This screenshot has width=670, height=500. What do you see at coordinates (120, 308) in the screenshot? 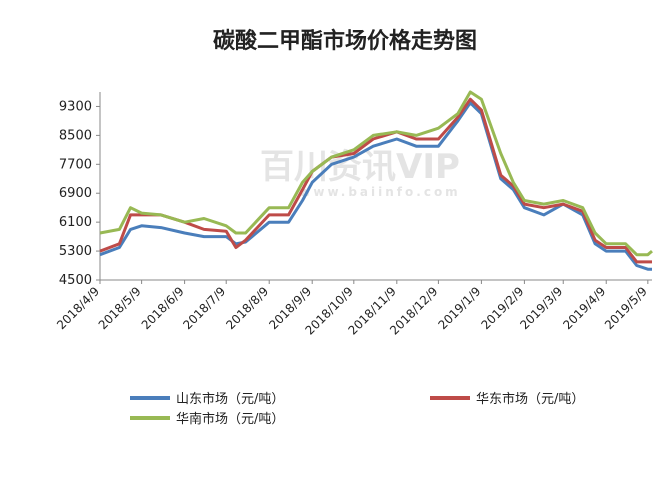
I see `x-tick-label: 2018/5/9` at bounding box center [120, 308].